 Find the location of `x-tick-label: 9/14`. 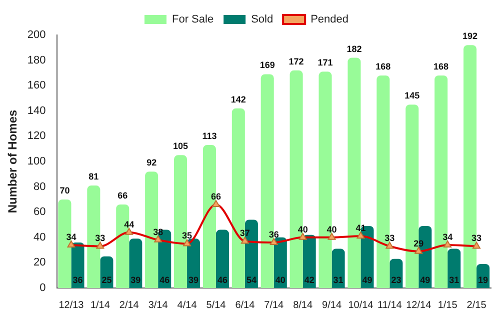

x-tick-label: 9/14 is located at coordinates (332, 305).